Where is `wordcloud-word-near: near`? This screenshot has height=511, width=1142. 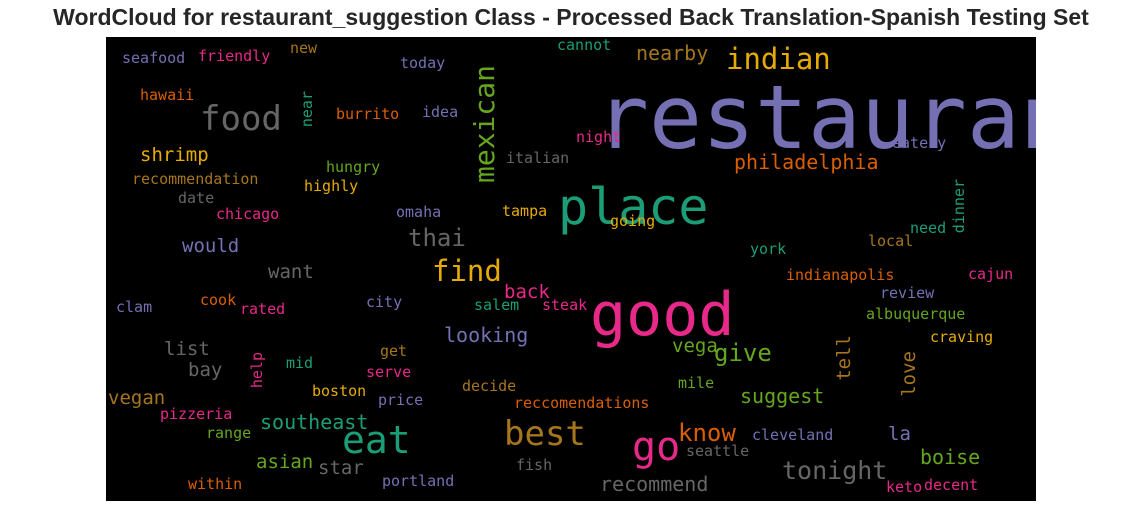
wordcloud-word-near: near is located at coordinates (307, 109).